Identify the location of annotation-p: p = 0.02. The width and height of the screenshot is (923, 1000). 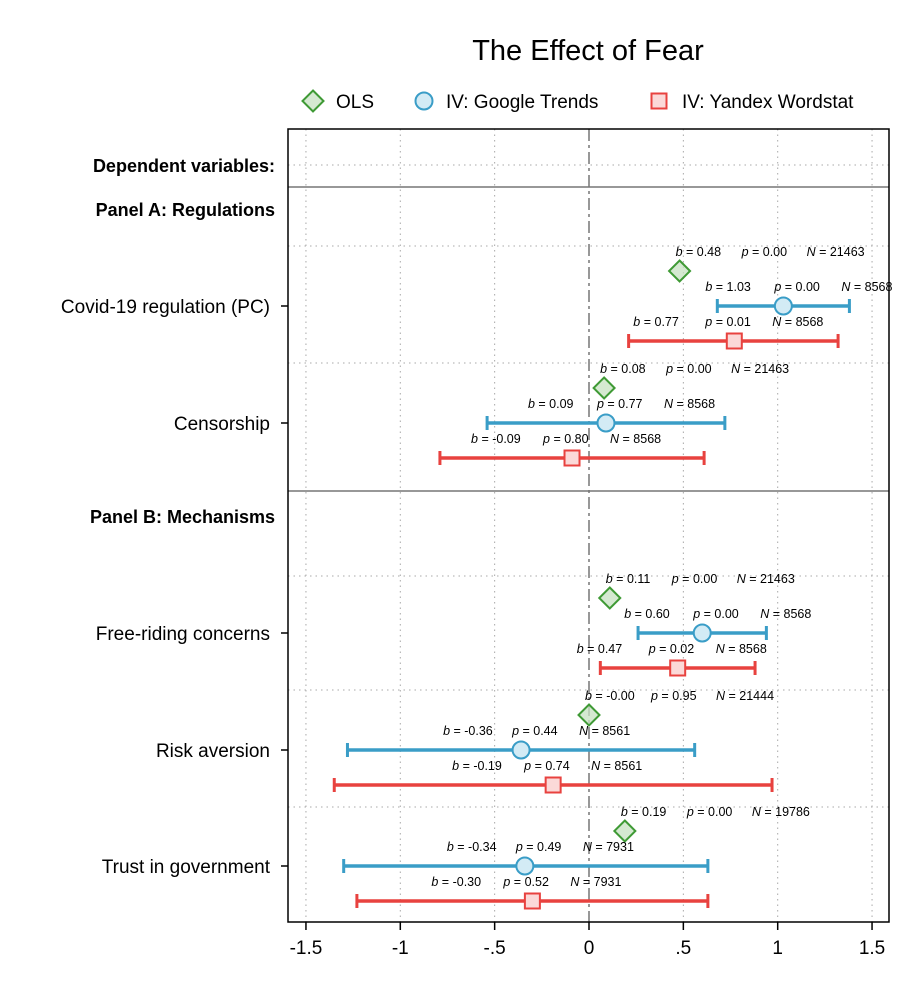
(671, 649).